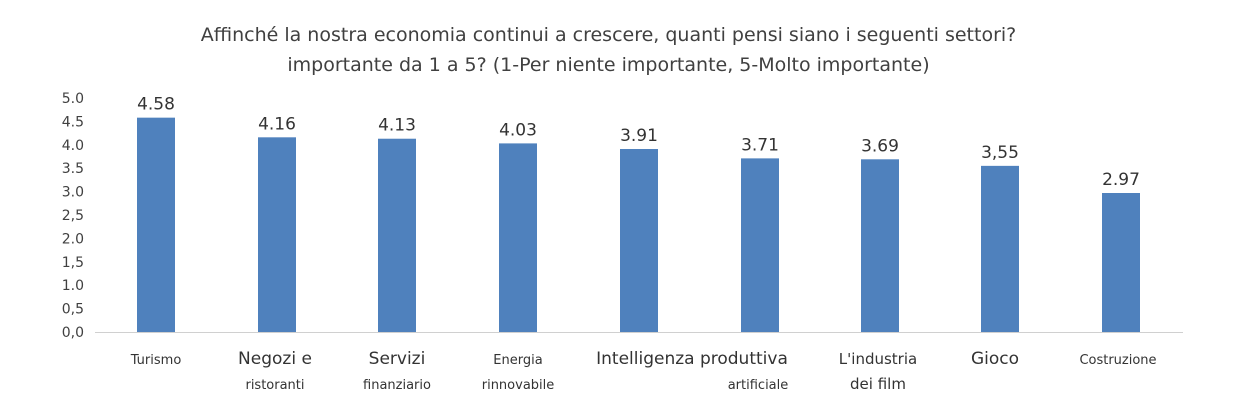 This screenshot has width=1242, height=411. I want to click on y-tick-label: 0,5, so click(73, 310).